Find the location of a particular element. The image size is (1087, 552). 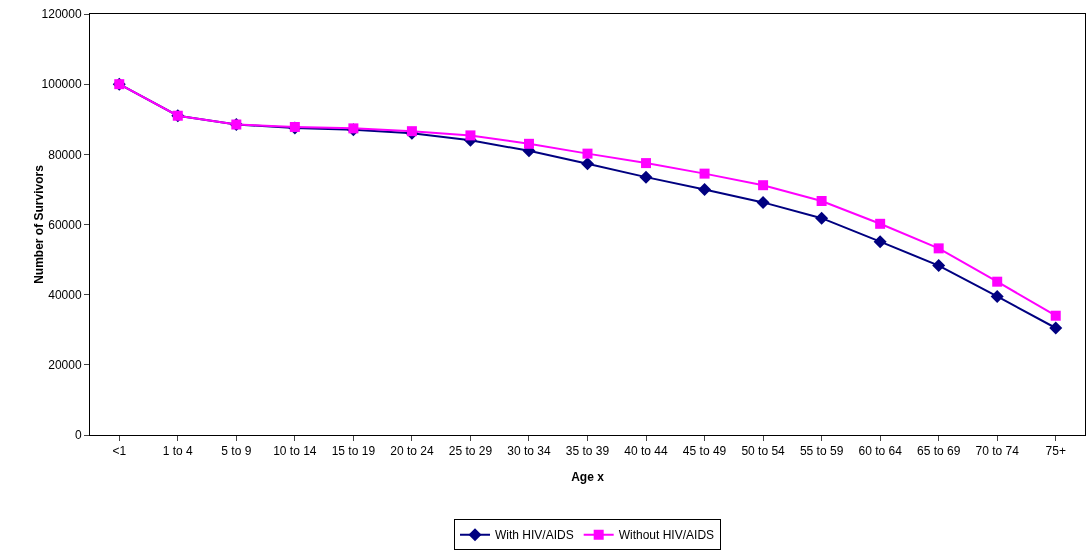

x-tick-label: 45 to 49 is located at coordinates (704, 451).